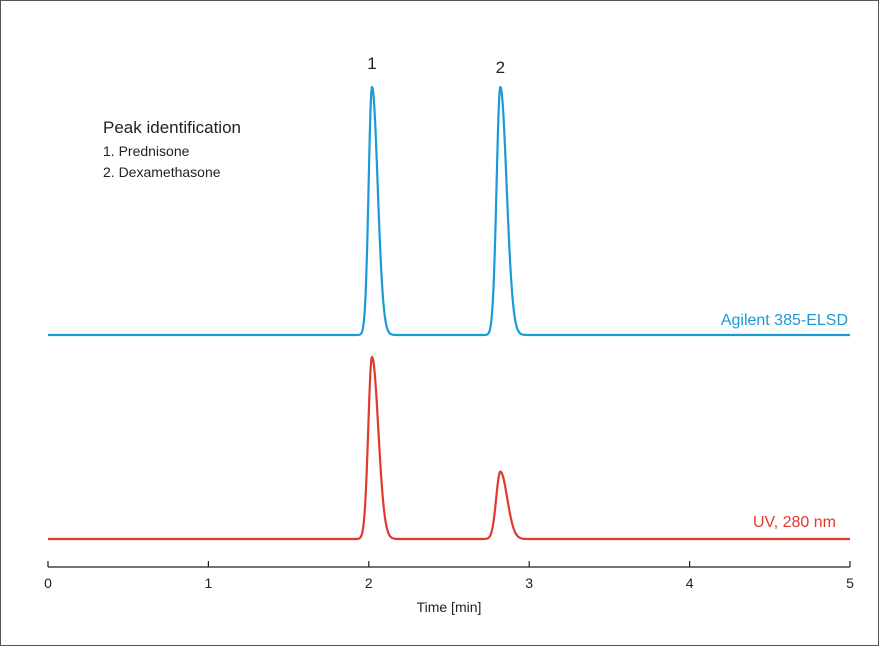 The image size is (879, 646). Describe the element at coordinates (500, 67) in the screenshot. I see `peak-number-label: 2` at that location.